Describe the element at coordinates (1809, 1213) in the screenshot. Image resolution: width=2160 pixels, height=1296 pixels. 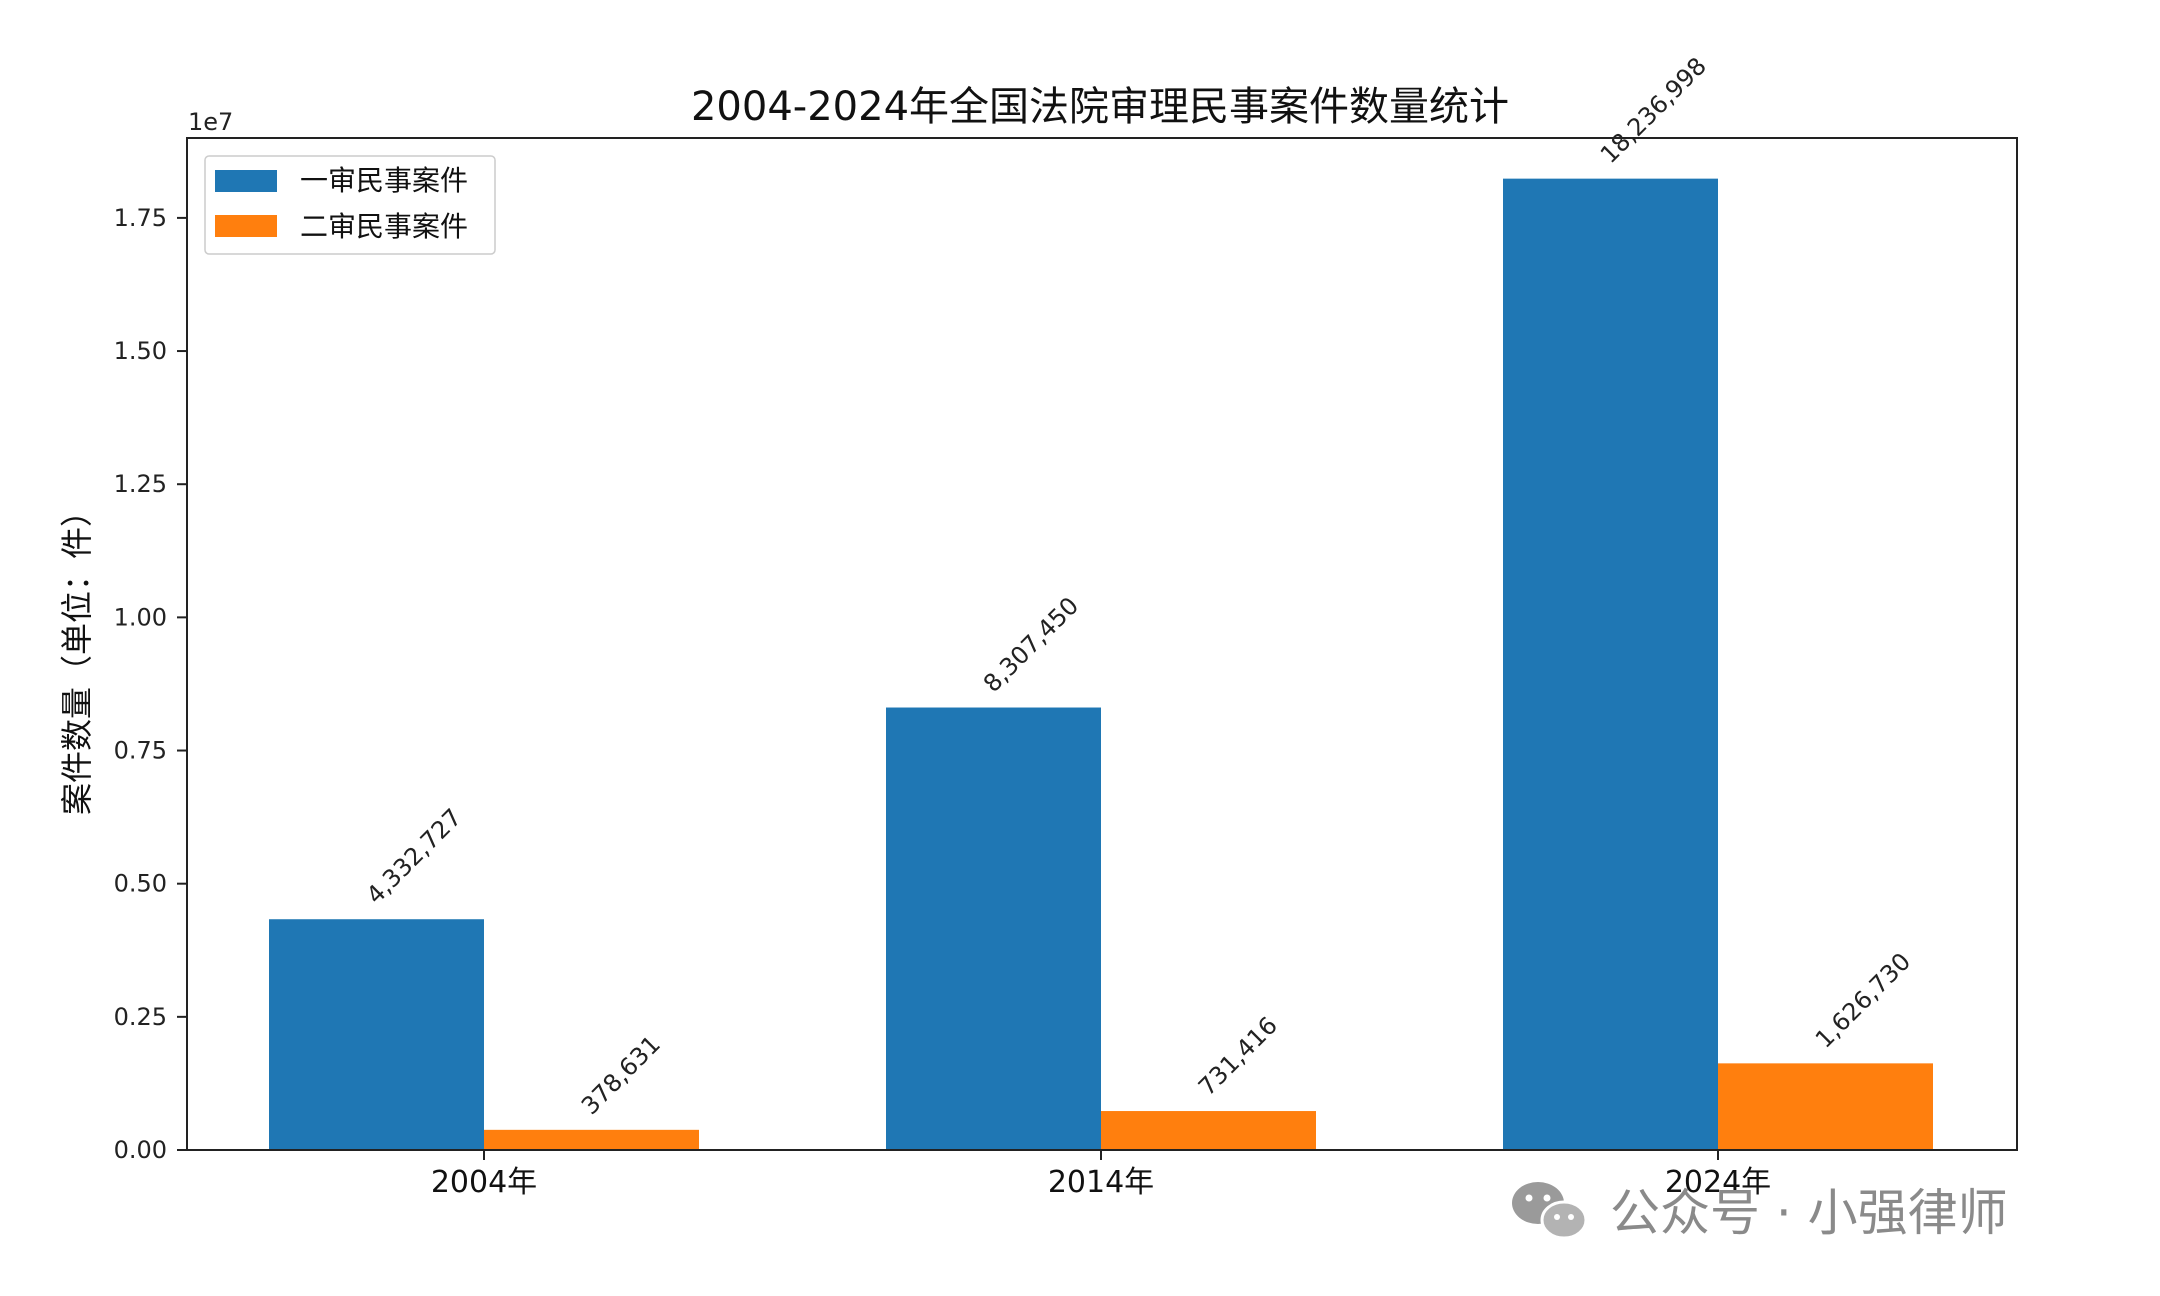
I see `watermark-text: 公众号 · 小强律师` at that location.